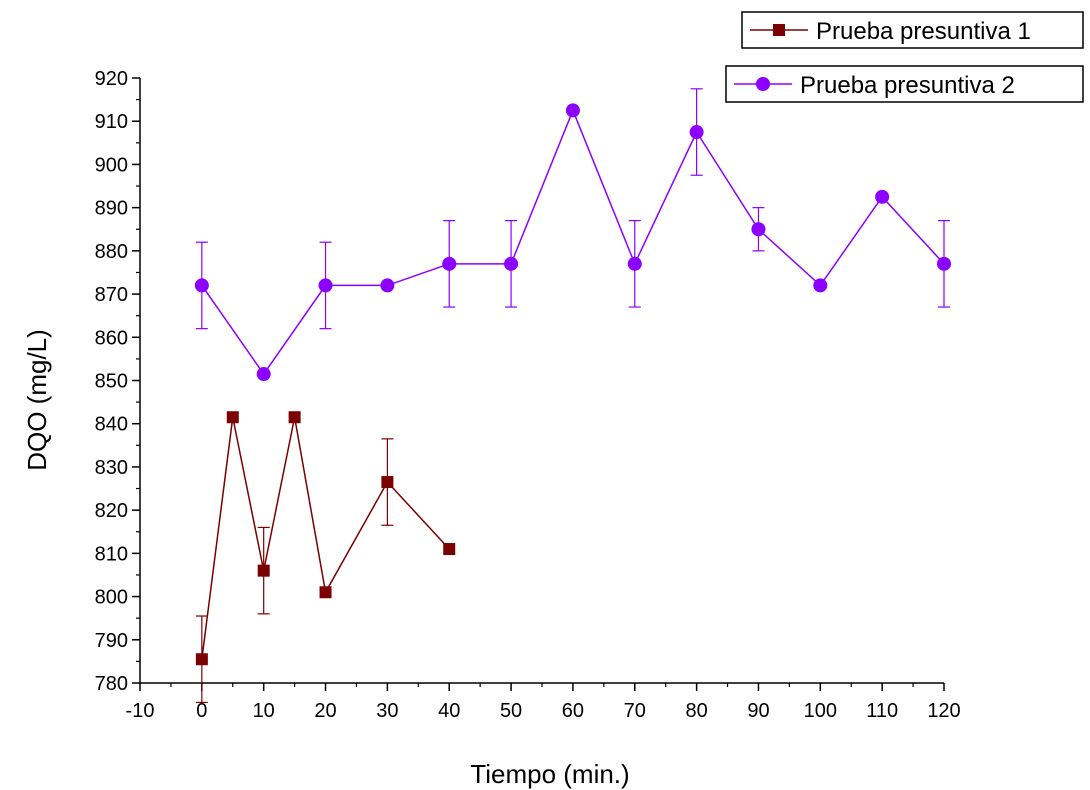 This screenshot has width=1090, height=790. Describe the element at coordinates (511, 711) in the screenshot. I see `x-tick-label: 50` at that location.